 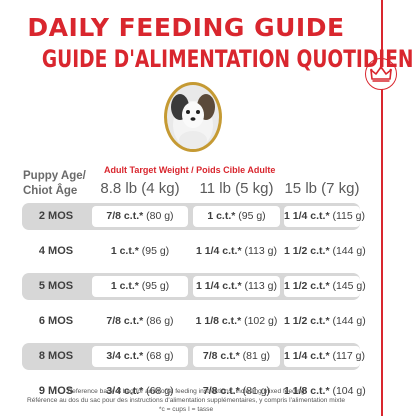 I want to click on amount-cell: 1 1/2 c.t.* (145 g), so click(x=325, y=286).